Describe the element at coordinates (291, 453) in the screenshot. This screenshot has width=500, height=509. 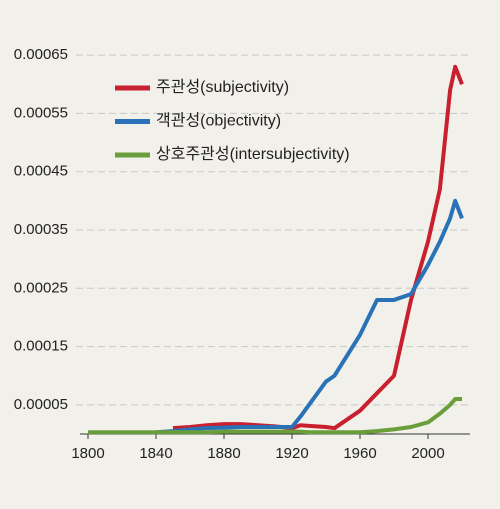
I see `x-tick-label: 1920` at that location.